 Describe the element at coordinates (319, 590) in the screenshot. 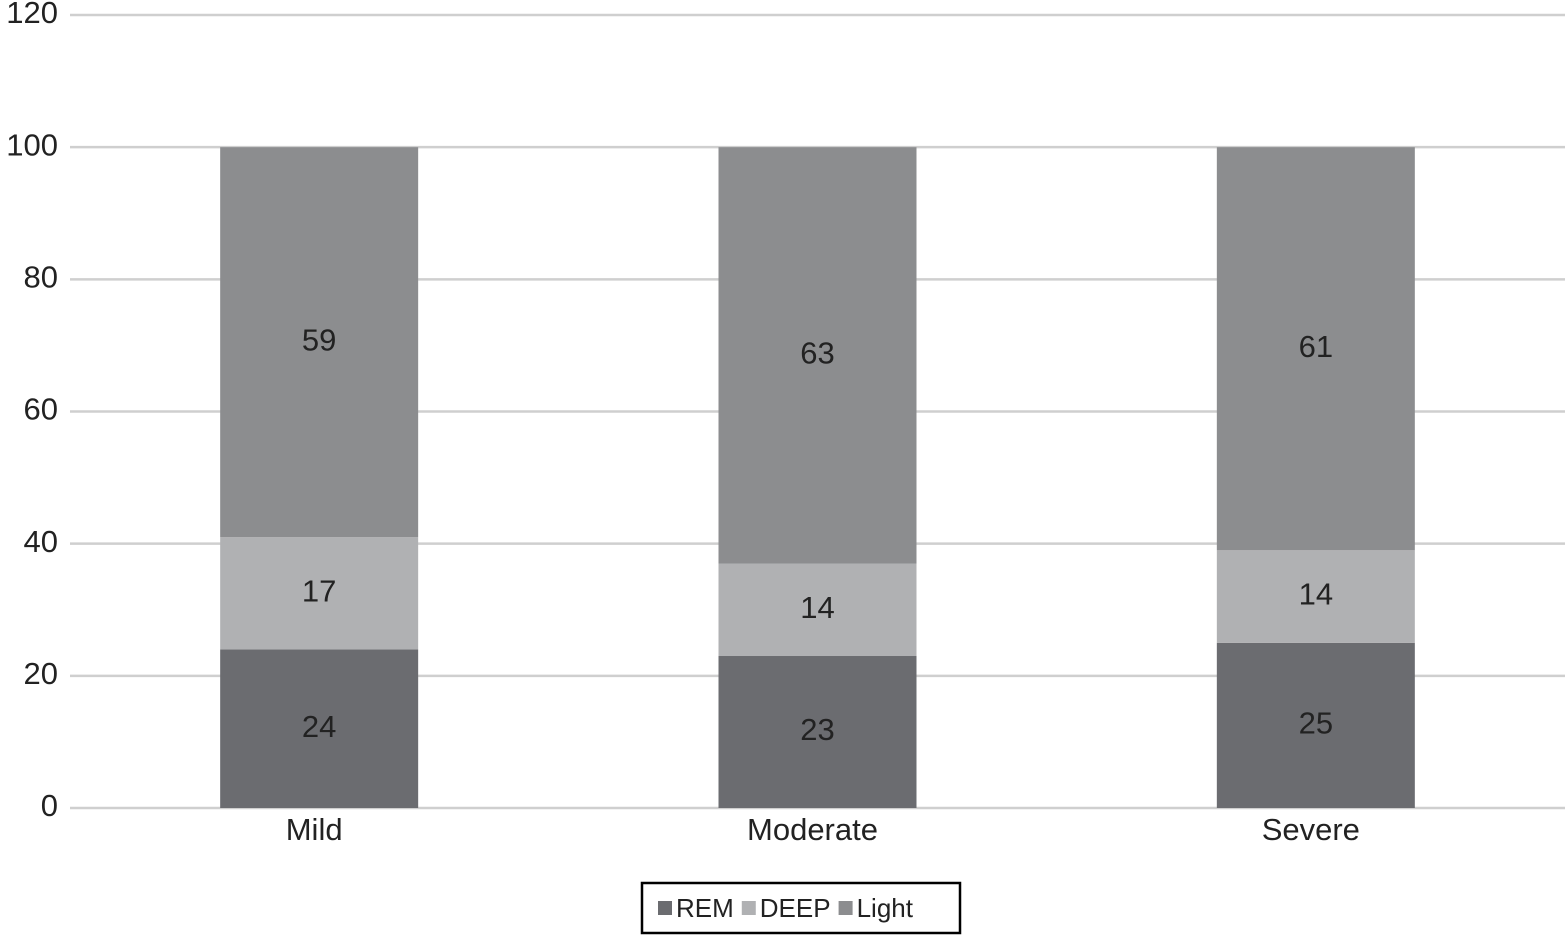

I see `data-label: 17` at that location.